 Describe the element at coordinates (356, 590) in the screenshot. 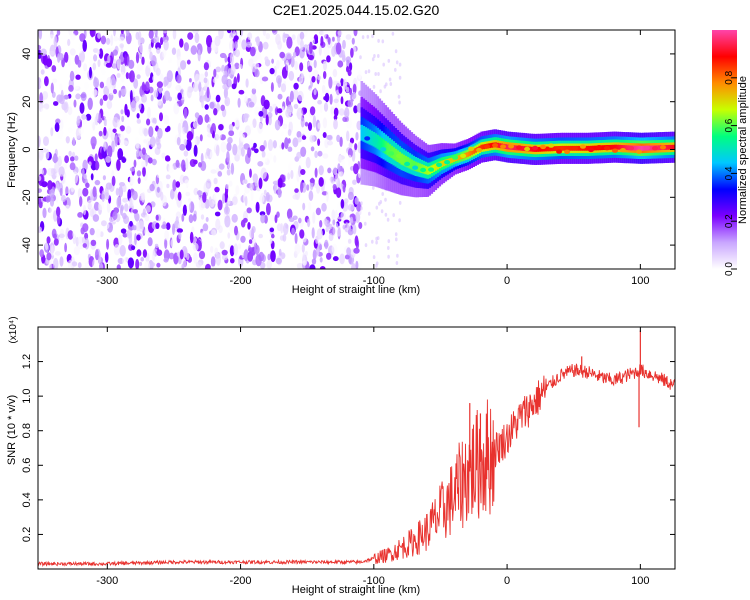

I see `snr-xlabel: Height of straight line (km)` at that location.